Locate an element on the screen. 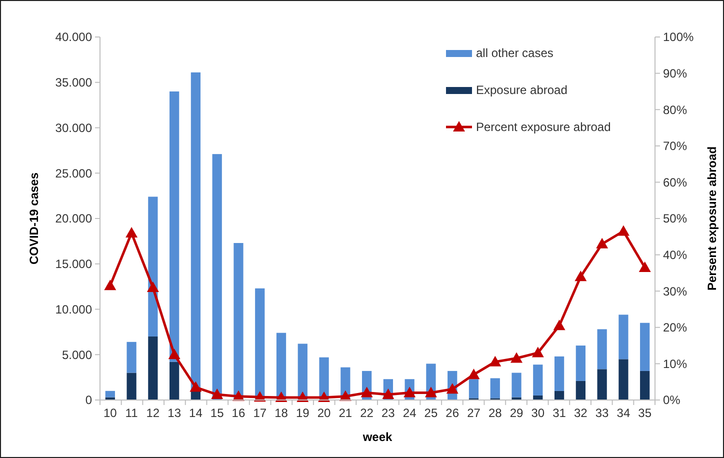  x-tick-label: 10 is located at coordinates (110, 413).